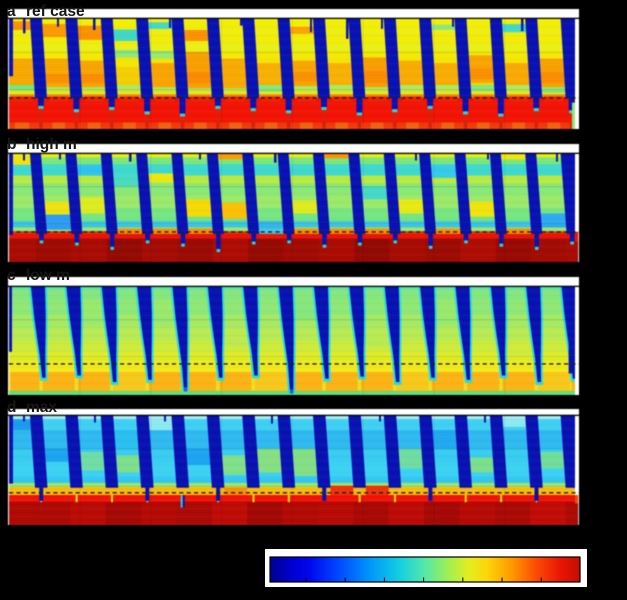 The width and height of the screenshot is (627, 600). I want to click on panel-d-letter: d, so click(12, 407).